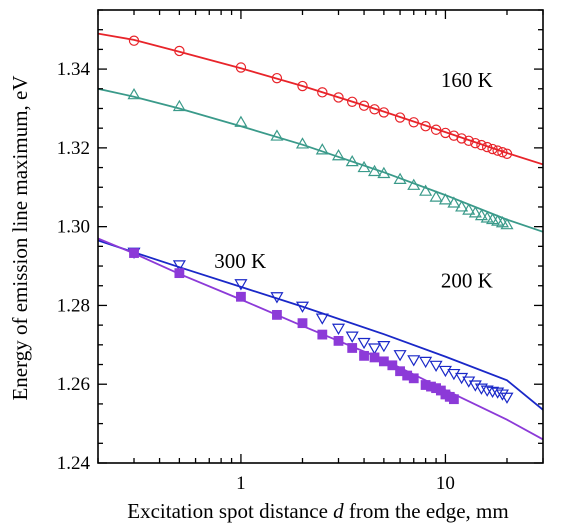  What do you see at coordinates (230, 511) in the screenshot?
I see `x-axis-title-part-1: Excitation spot distance` at bounding box center [230, 511].